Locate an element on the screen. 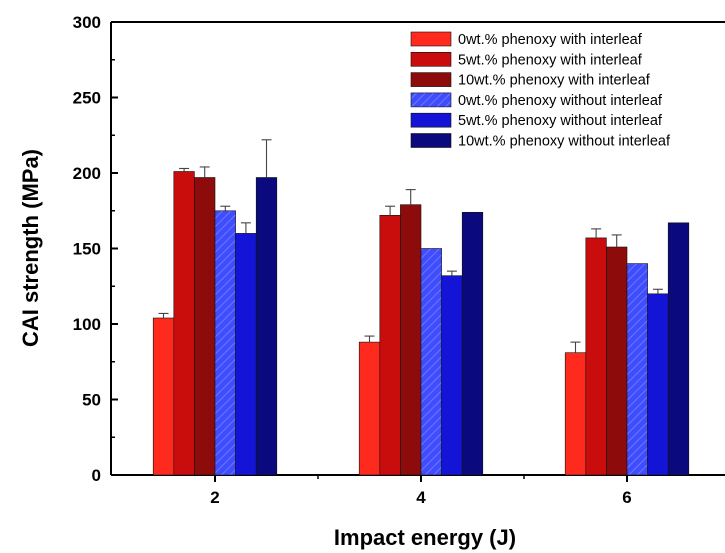 Image resolution: width=725 pixels, height=553 pixels. legend-label: 10wt.% phenoxy with interleaf is located at coordinates (554, 81).